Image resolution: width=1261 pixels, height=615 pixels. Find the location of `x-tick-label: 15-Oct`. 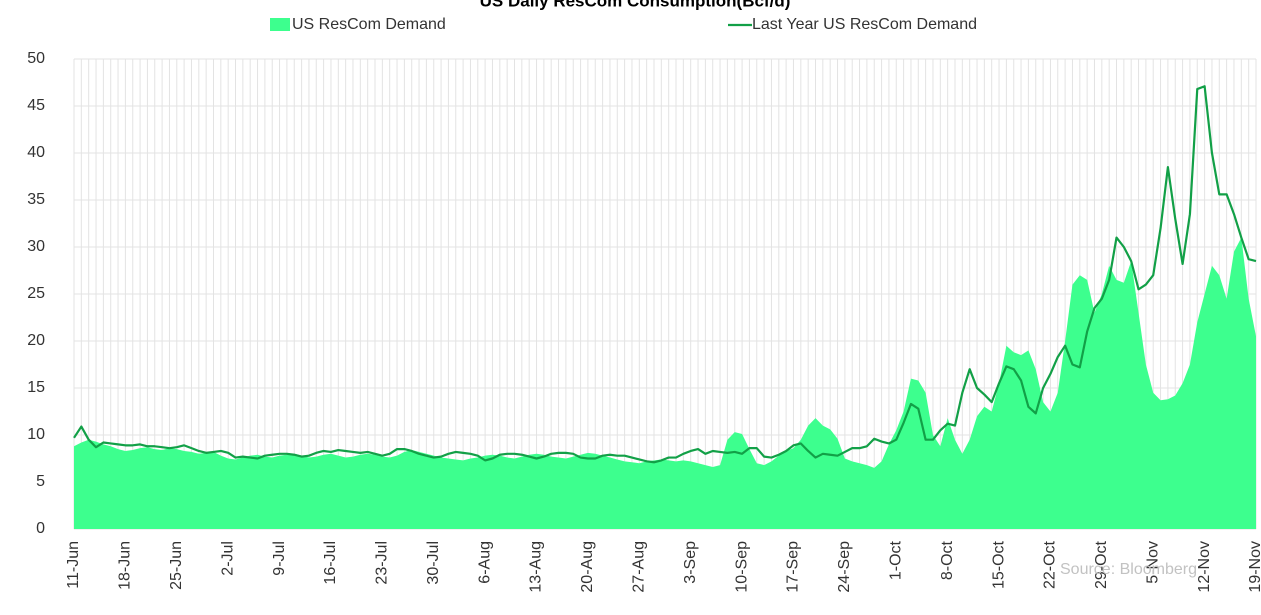

x-tick-label: 15-Oct is located at coordinates (998, 564).